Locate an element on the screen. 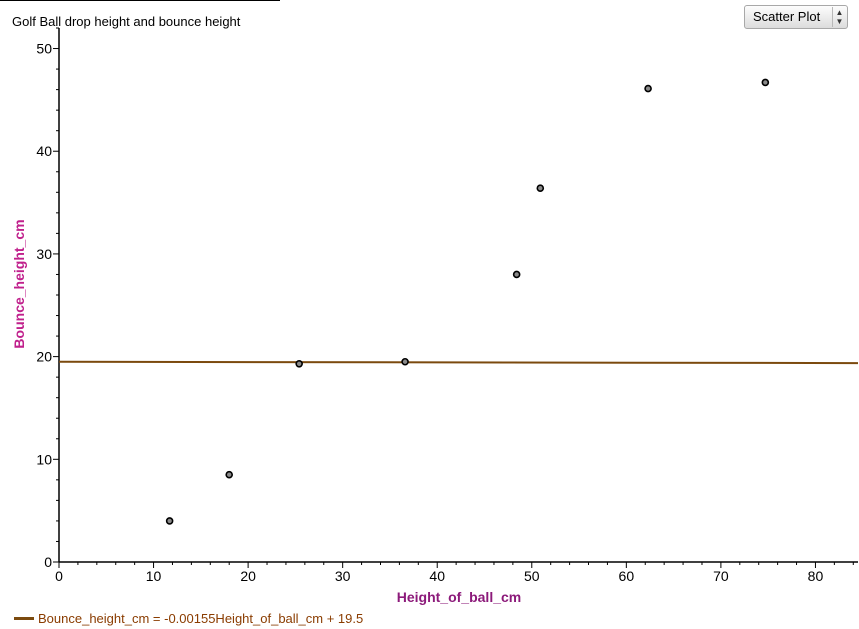  x-tick-label: 10 is located at coordinates (154, 576).